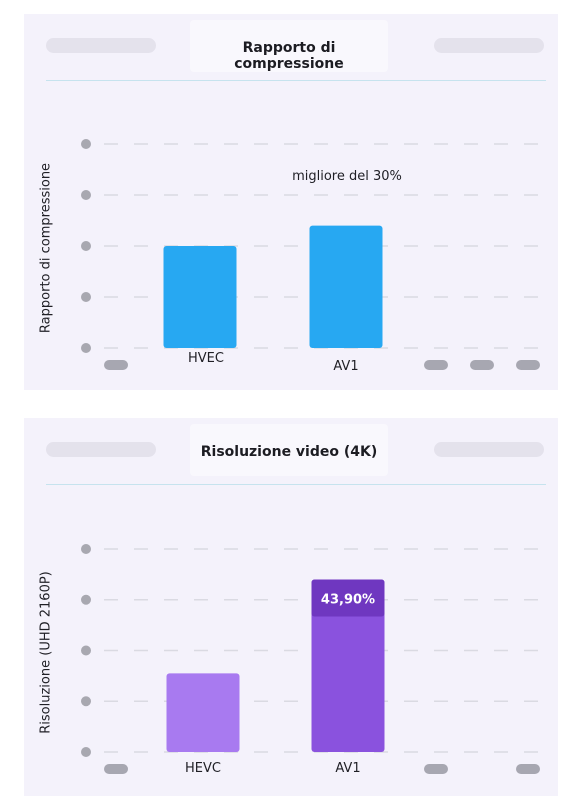  I want to click on chart-title: Rapporto di compressione, so click(289, 56).